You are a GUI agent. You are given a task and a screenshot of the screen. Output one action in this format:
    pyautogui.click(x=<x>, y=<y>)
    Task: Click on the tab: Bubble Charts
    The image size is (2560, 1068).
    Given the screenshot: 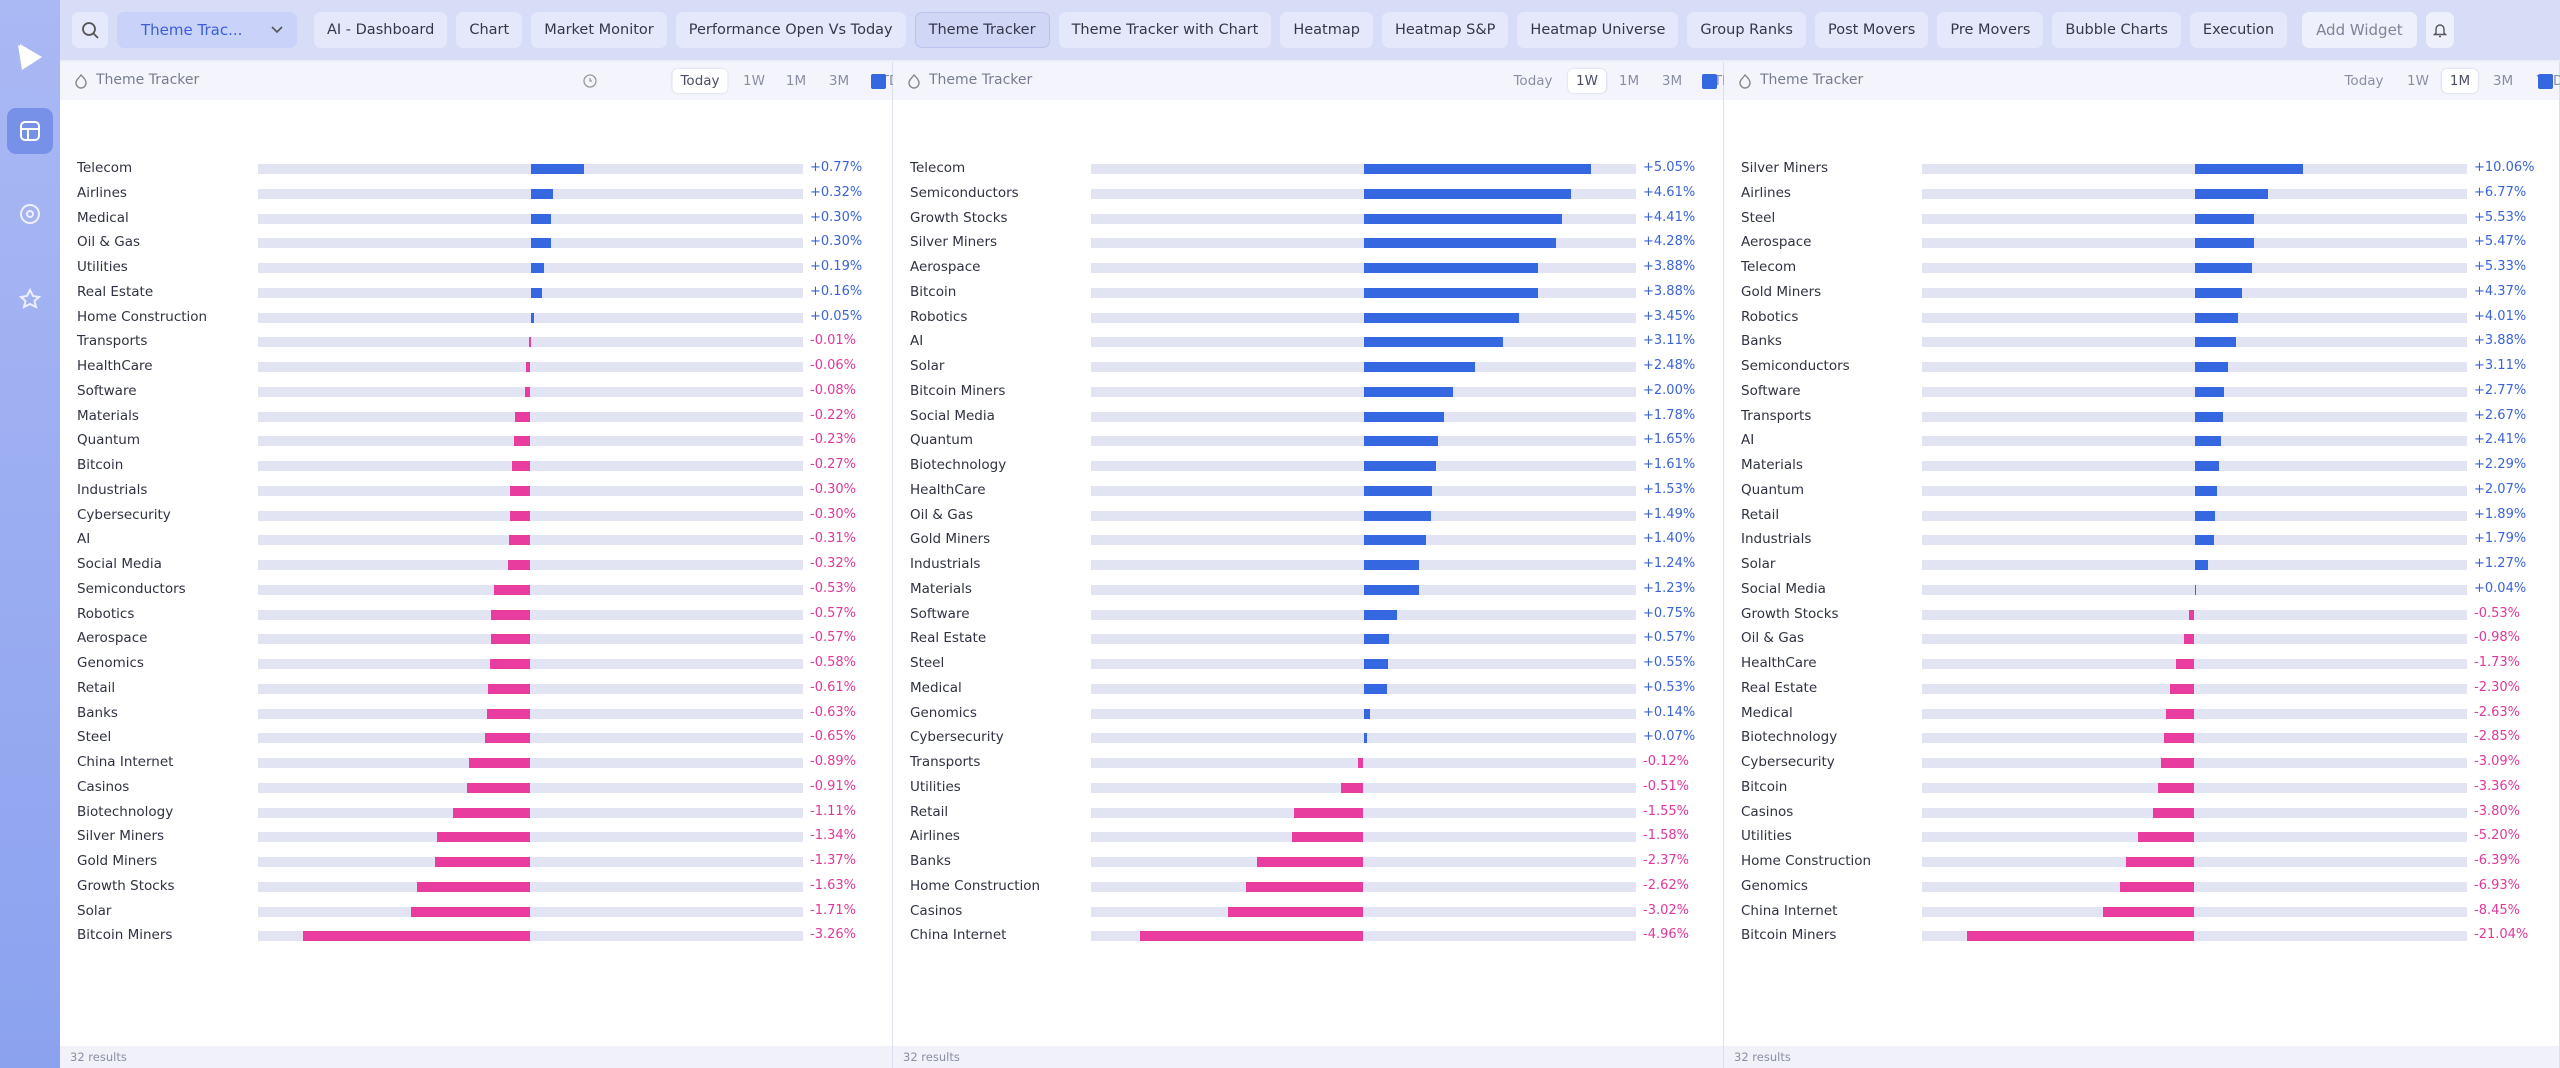 What is the action you would take?
    pyautogui.click(x=2116, y=30)
    